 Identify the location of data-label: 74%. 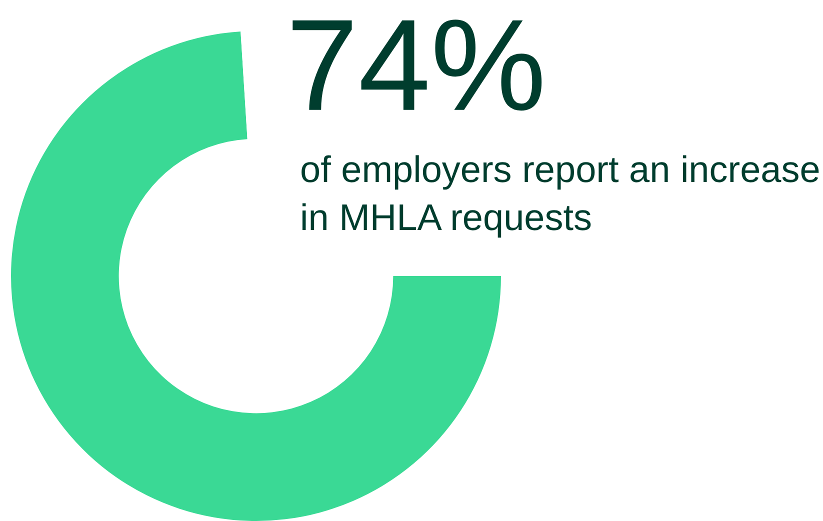
(416, 69).